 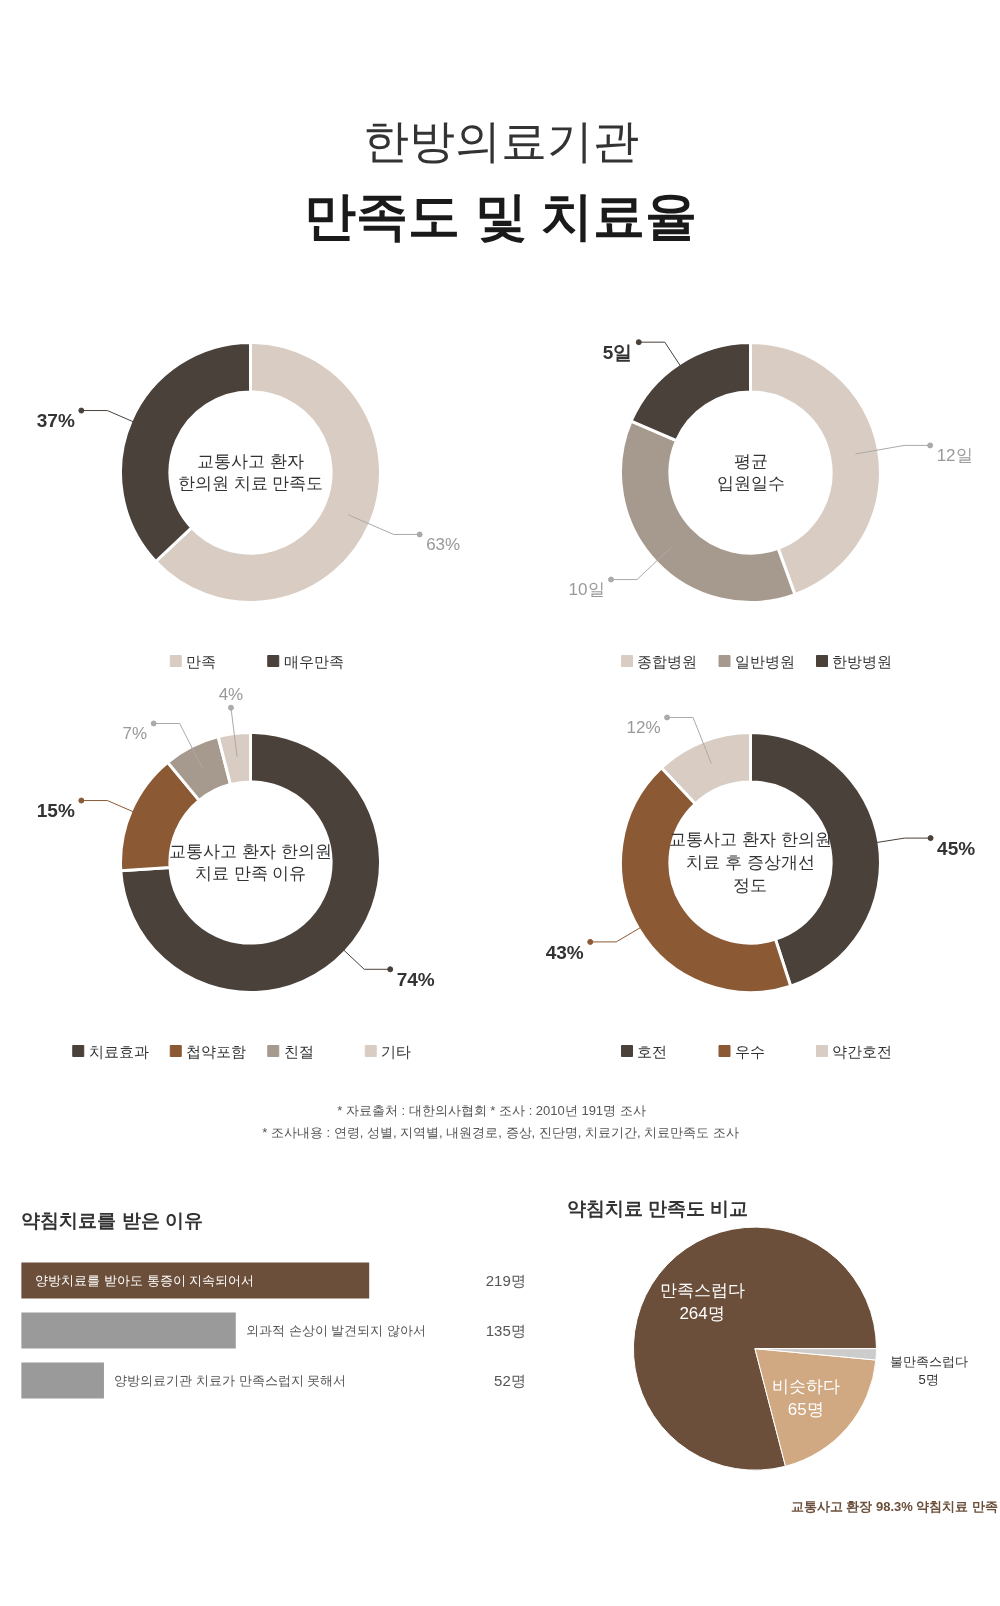 What do you see at coordinates (956, 848) in the screenshot?
I see `data-label: 45%` at bounding box center [956, 848].